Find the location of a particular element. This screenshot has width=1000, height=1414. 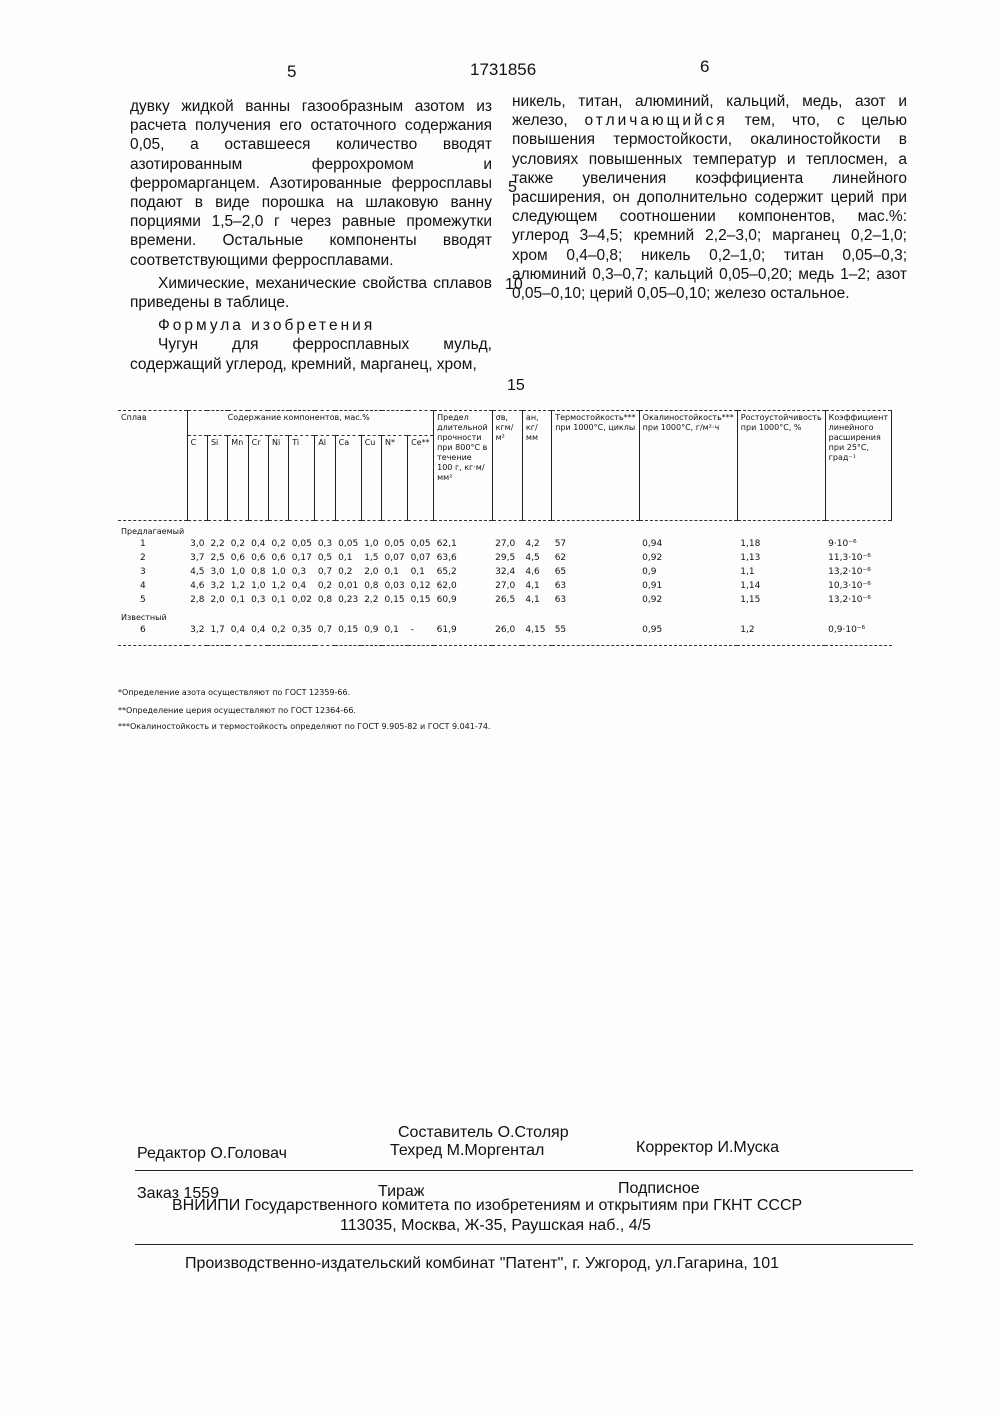

section-heading: Формула изобретения is located at coordinates (267, 326).